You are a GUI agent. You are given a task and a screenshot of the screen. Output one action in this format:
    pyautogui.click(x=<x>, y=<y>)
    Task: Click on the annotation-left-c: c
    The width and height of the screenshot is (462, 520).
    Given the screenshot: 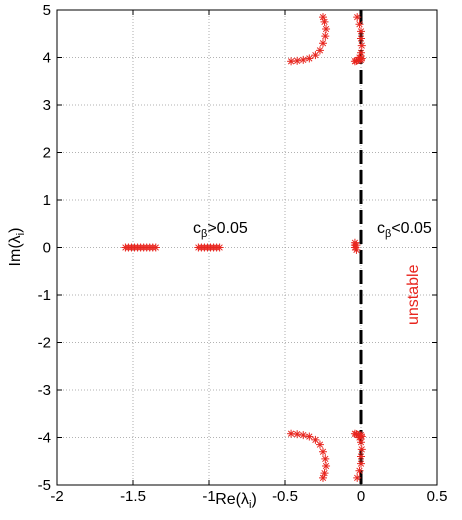 What is the action you would take?
    pyautogui.click(x=197, y=228)
    